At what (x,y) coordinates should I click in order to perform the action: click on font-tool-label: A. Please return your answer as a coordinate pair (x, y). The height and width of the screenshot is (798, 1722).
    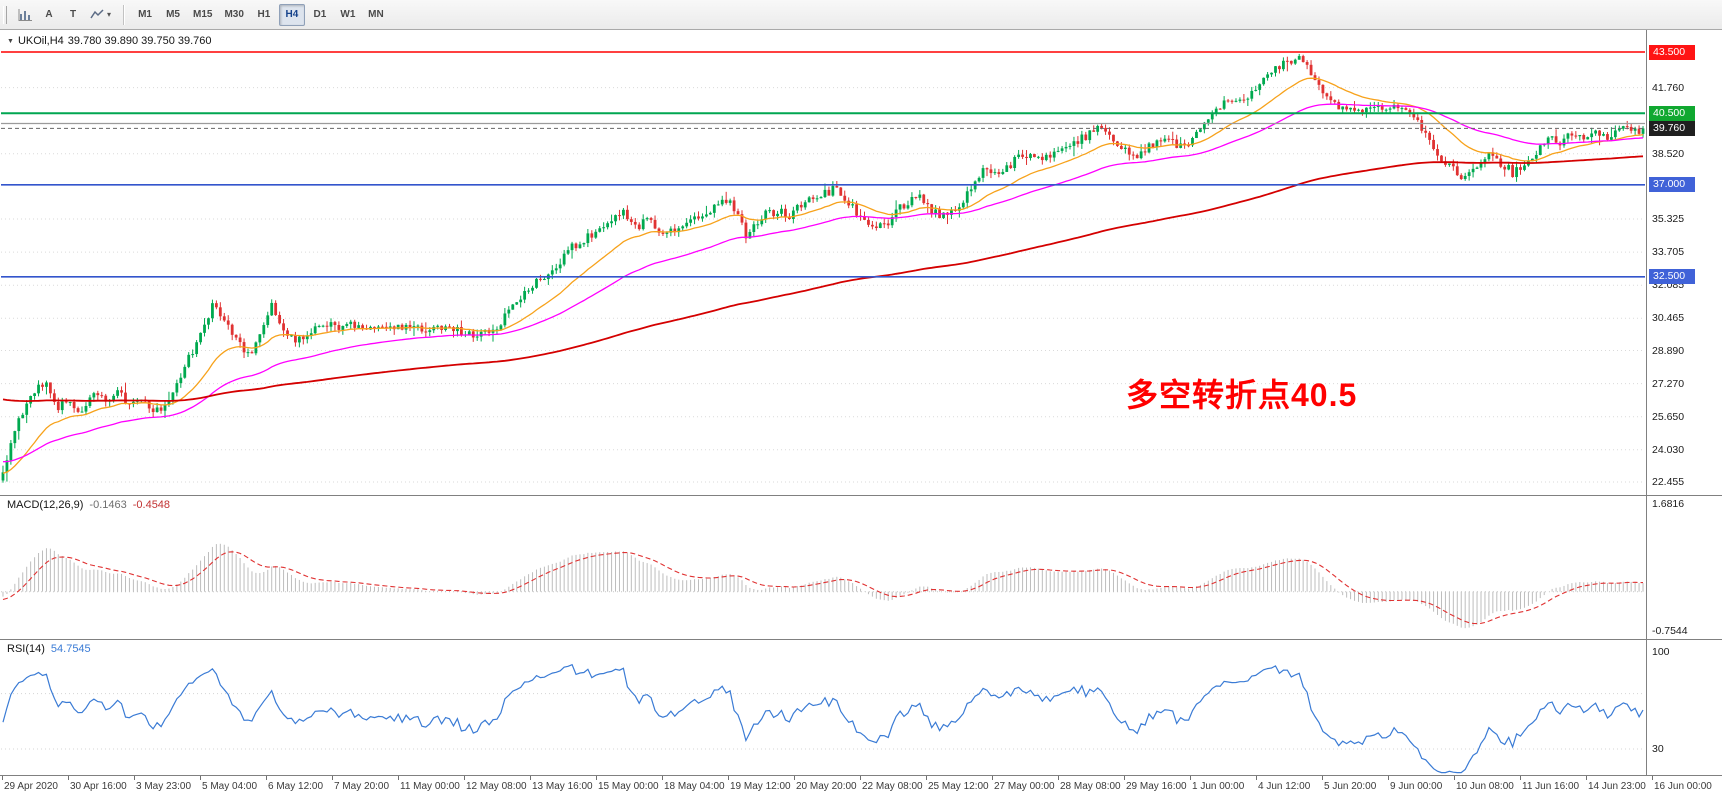
    Looking at the image, I should click on (49, 14).